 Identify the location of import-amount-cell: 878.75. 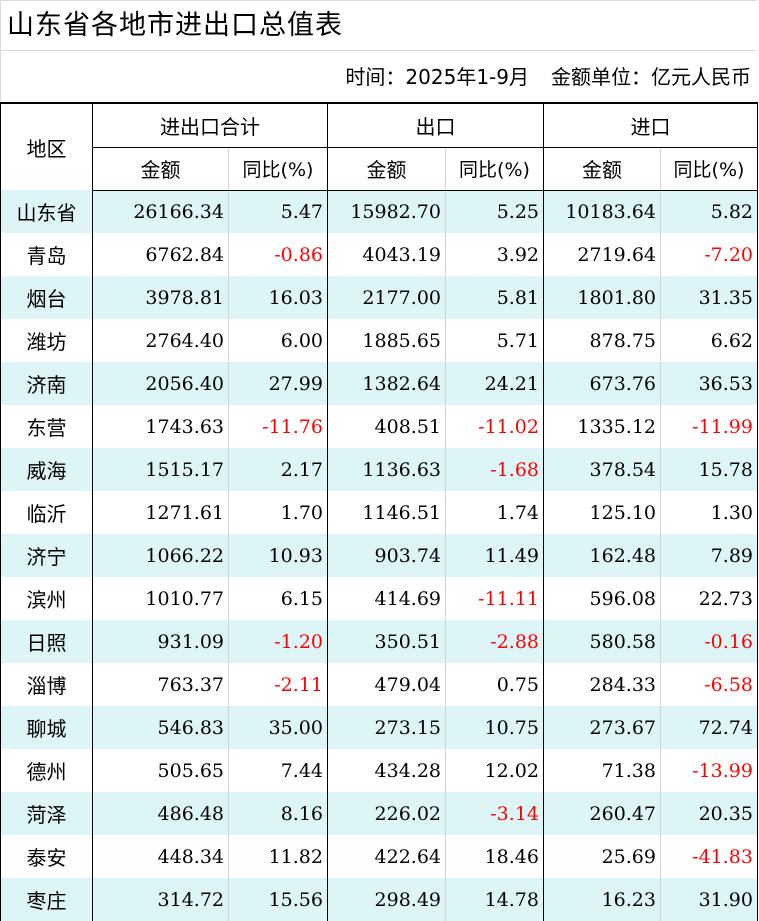
(602, 340).